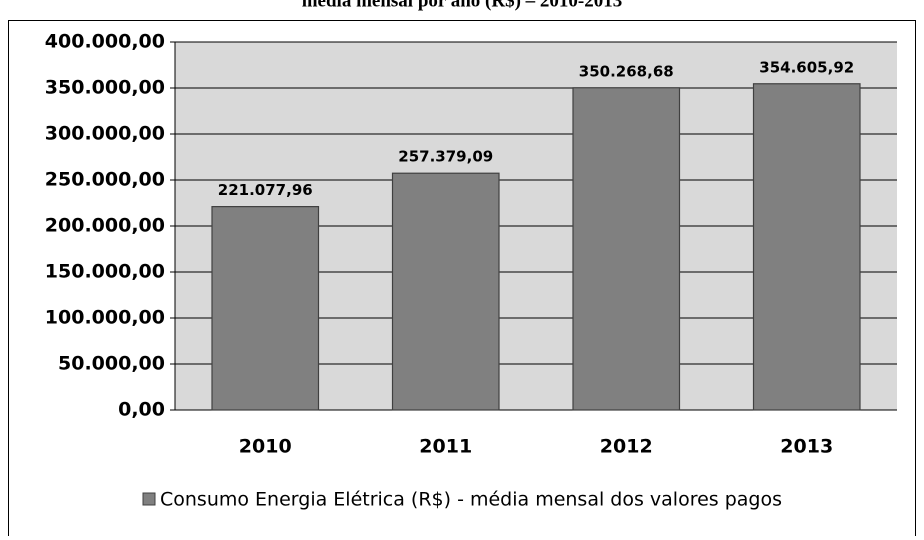  I want to click on y-tick-label: 350.000,00, so click(105, 88).